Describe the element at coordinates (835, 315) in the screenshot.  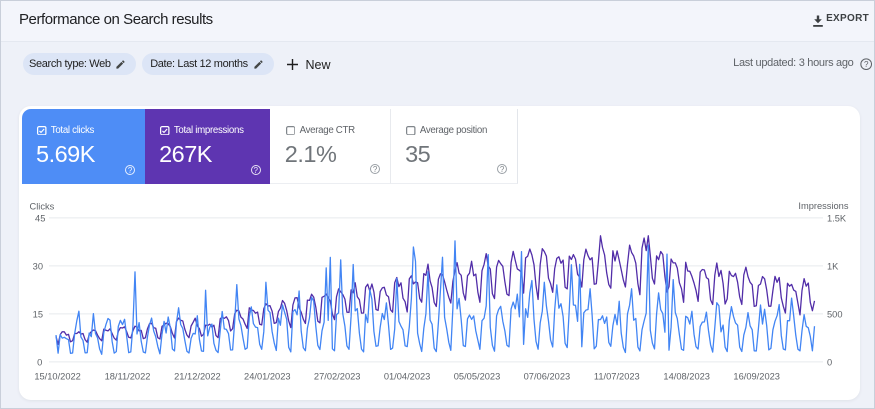
I see `svg-text: 500` at that location.